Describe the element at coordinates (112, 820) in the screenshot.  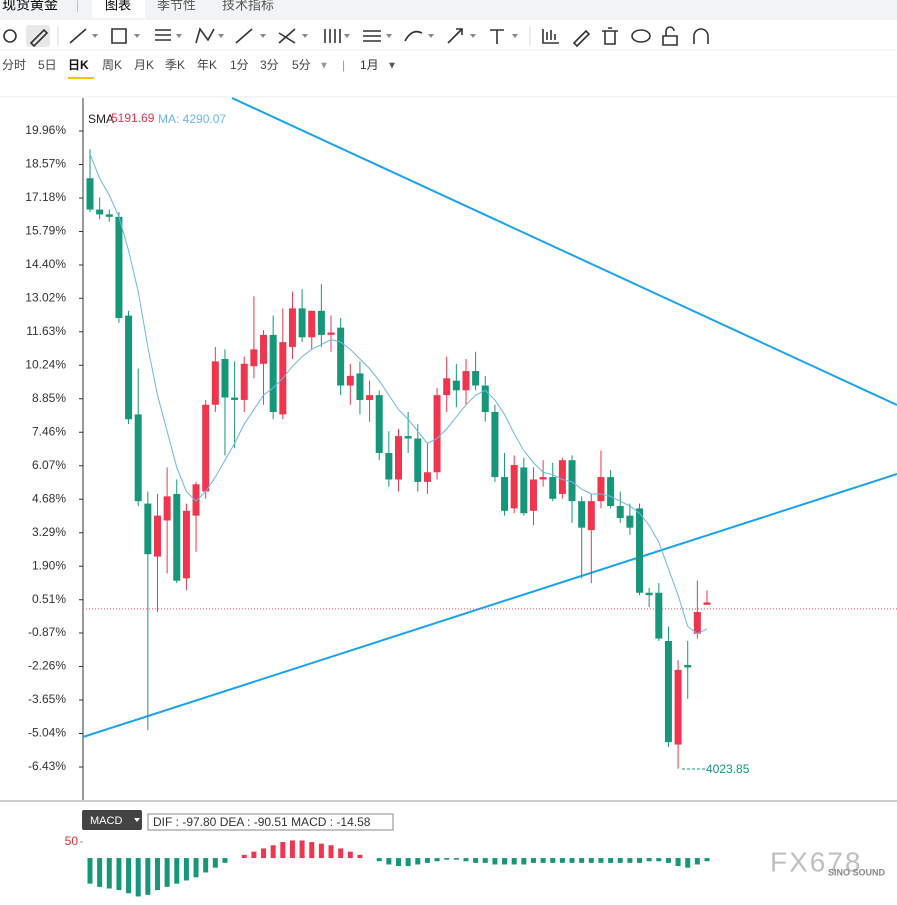
I see `indicator-select` at that location.